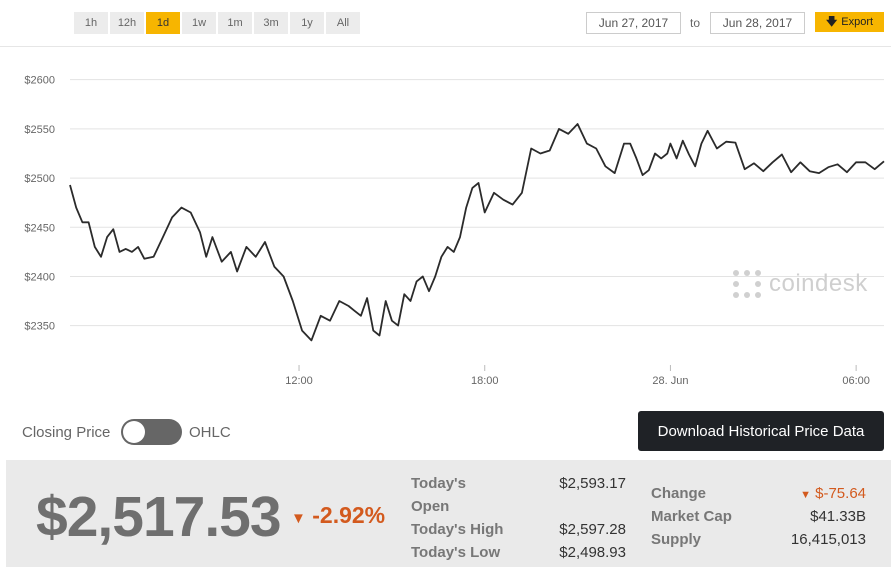 The image size is (891, 567). What do you see at coordinates (747, 284) in the screenshot?
I see `coindesk-logo-icon` at bounding box center [747, 284].